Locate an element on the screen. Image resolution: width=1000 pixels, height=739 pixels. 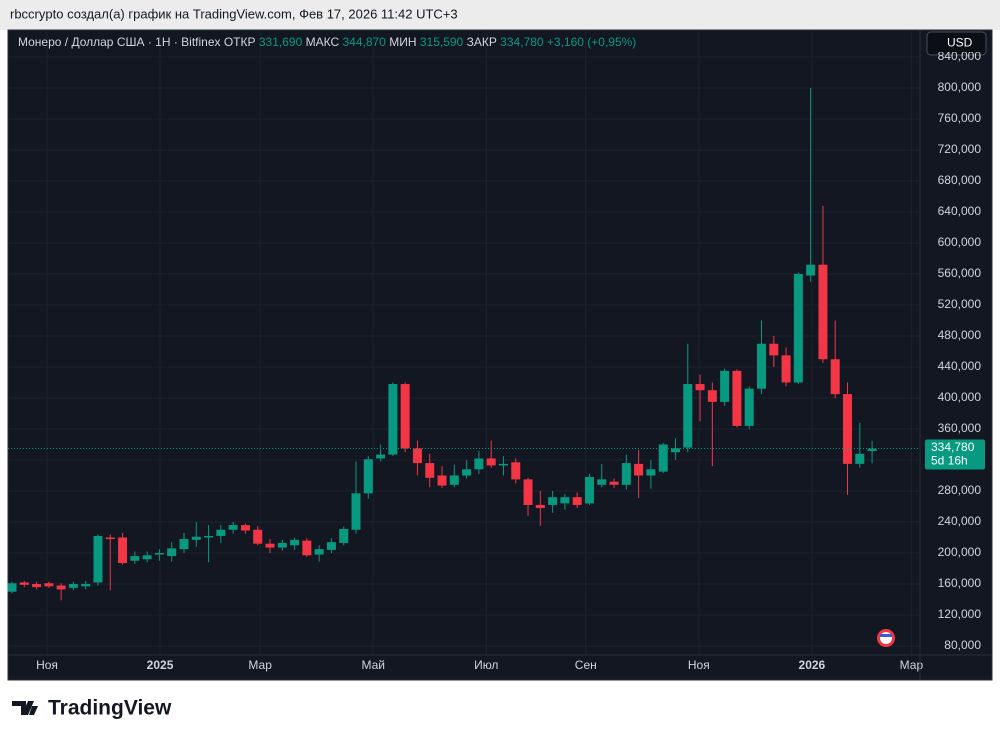
footer-logo: TradingView is located at coordinates (110, 708).